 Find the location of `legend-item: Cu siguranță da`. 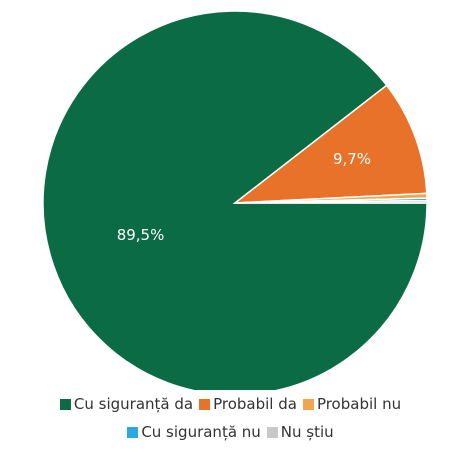

legend-item: Cu siguranță da is located at coordinates (126, 404).